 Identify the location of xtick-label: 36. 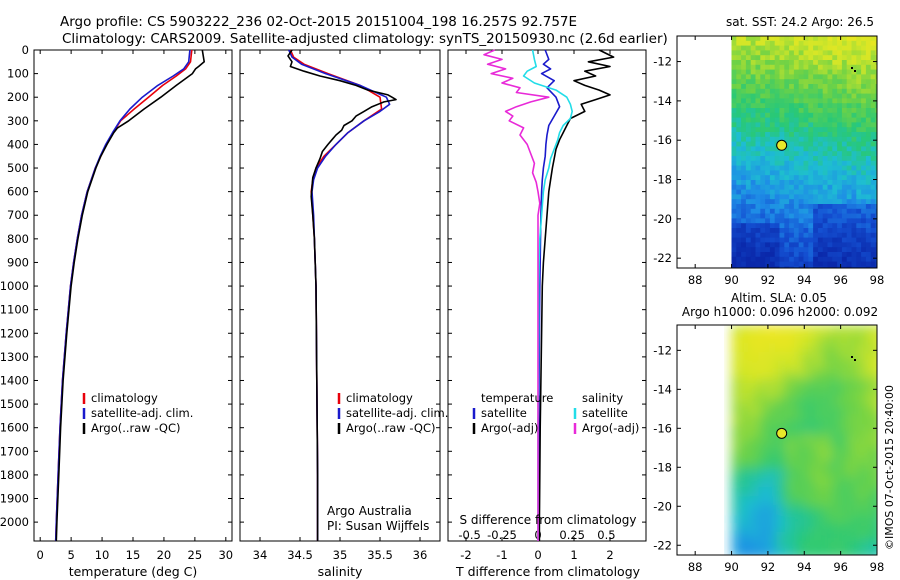
(420, 555).